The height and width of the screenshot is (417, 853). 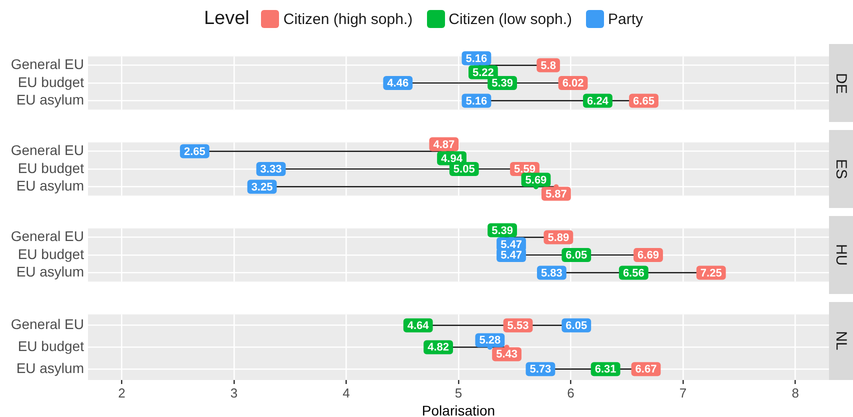 What do you see at coordinates (626, 19) in the screenshot?
I see `legend-label: Party` at bounding box center [626, 19].